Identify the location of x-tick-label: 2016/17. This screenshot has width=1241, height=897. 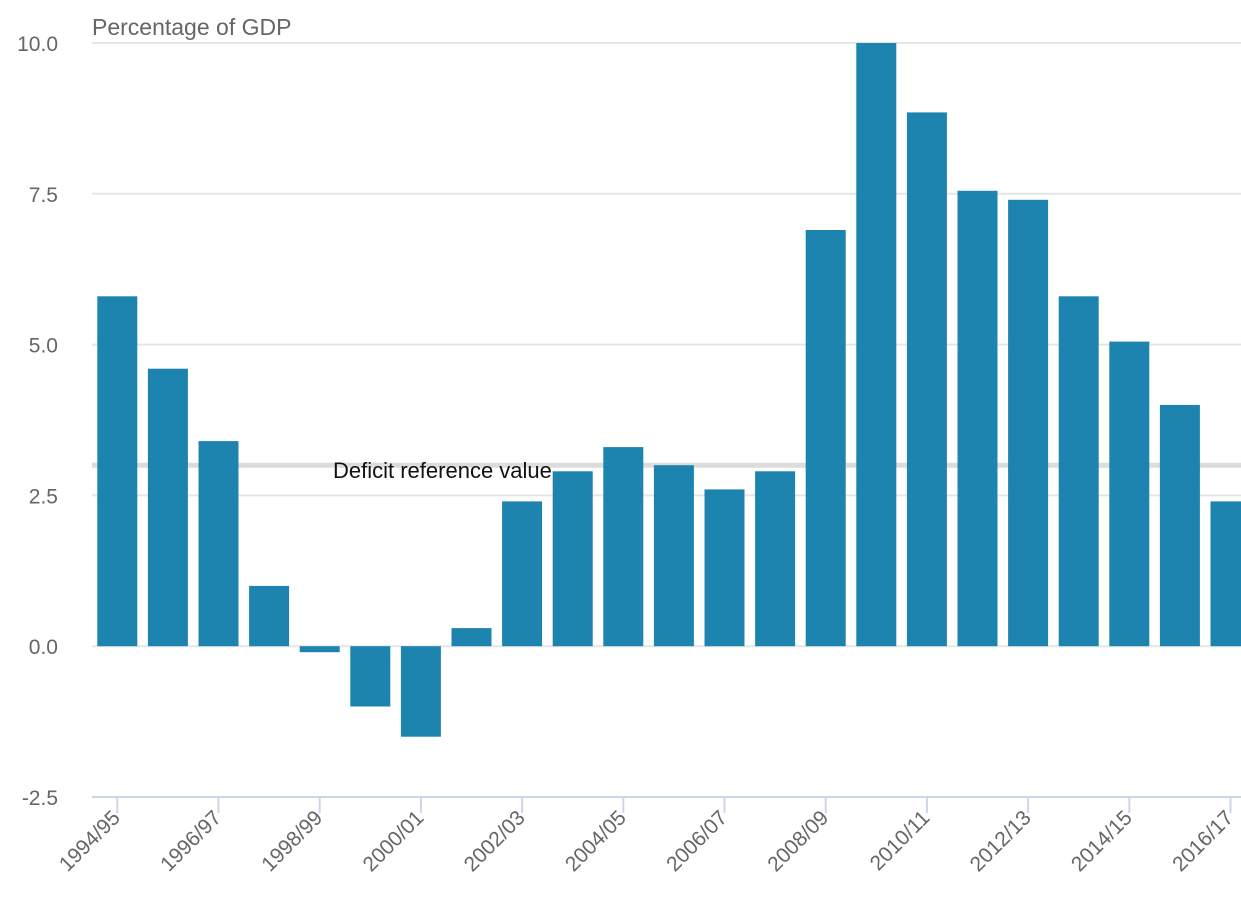
(1203, 841).